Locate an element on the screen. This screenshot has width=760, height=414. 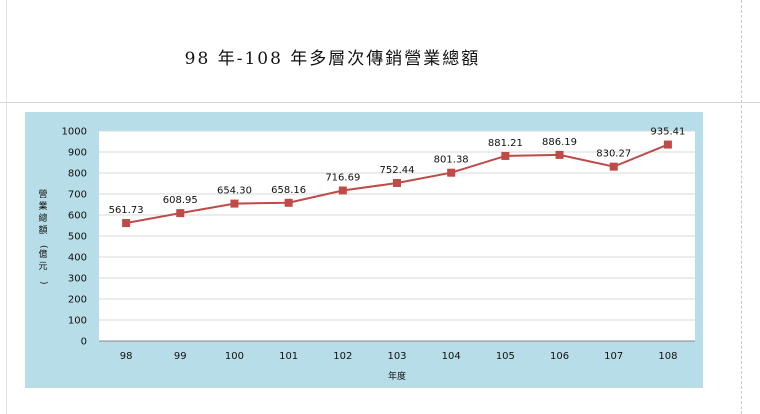
page-title: 98 年-108 年多層次傳銷營業總額 is located at coordinates (332, 59).